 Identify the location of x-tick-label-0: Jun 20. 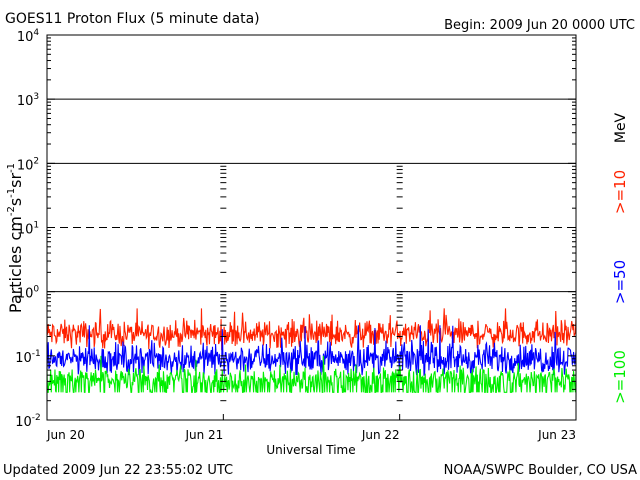
(65, 435).